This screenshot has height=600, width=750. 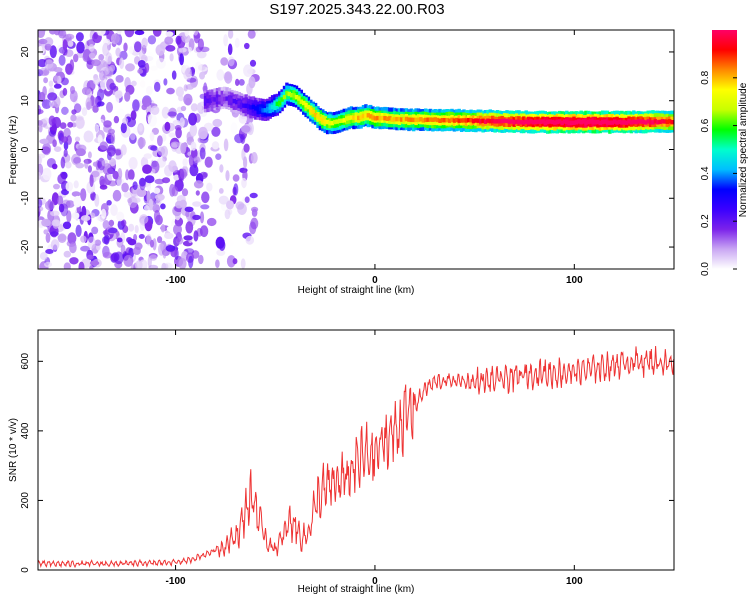 What do you see at coordinates (13, 450) in the screenshot?
I see `snr-ylabel: SNR (10 * v/v)` at bounding box center [13, 450].